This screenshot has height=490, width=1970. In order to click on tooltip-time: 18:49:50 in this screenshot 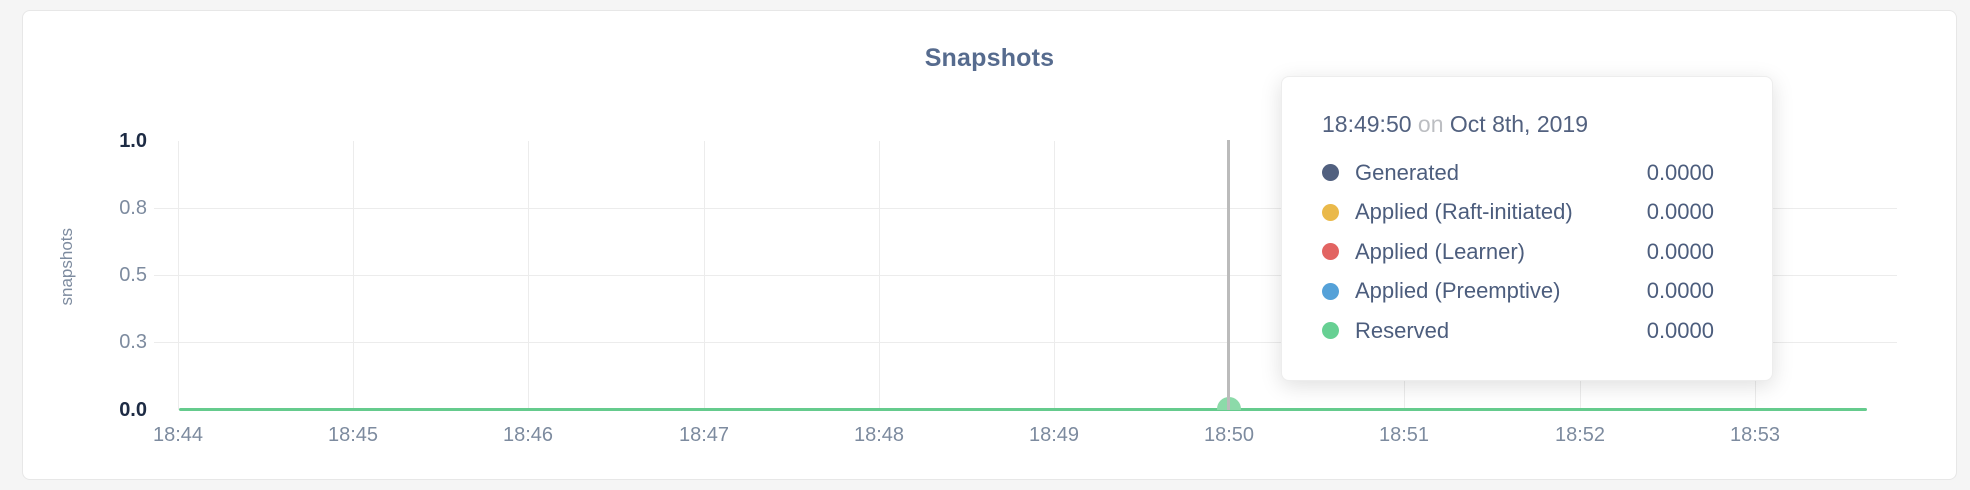, I will do `click(1367, 124)`.